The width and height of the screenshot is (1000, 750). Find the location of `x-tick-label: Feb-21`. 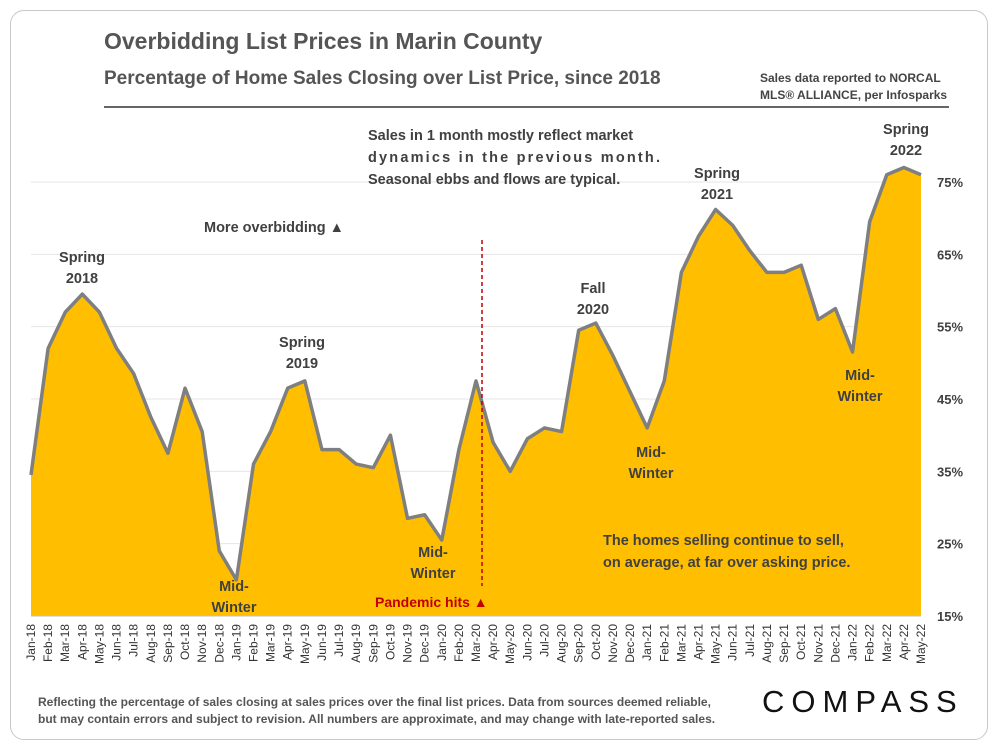

x-tick-label: Feb-21 is located at coordinates (664, 643).